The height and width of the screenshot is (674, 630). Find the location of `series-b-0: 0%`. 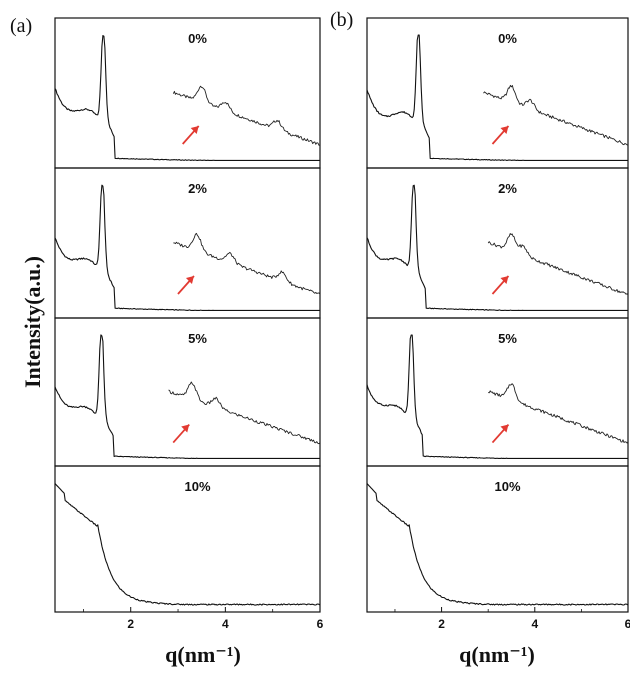

series-b-0: 0% is located at coordinates (497, 93).